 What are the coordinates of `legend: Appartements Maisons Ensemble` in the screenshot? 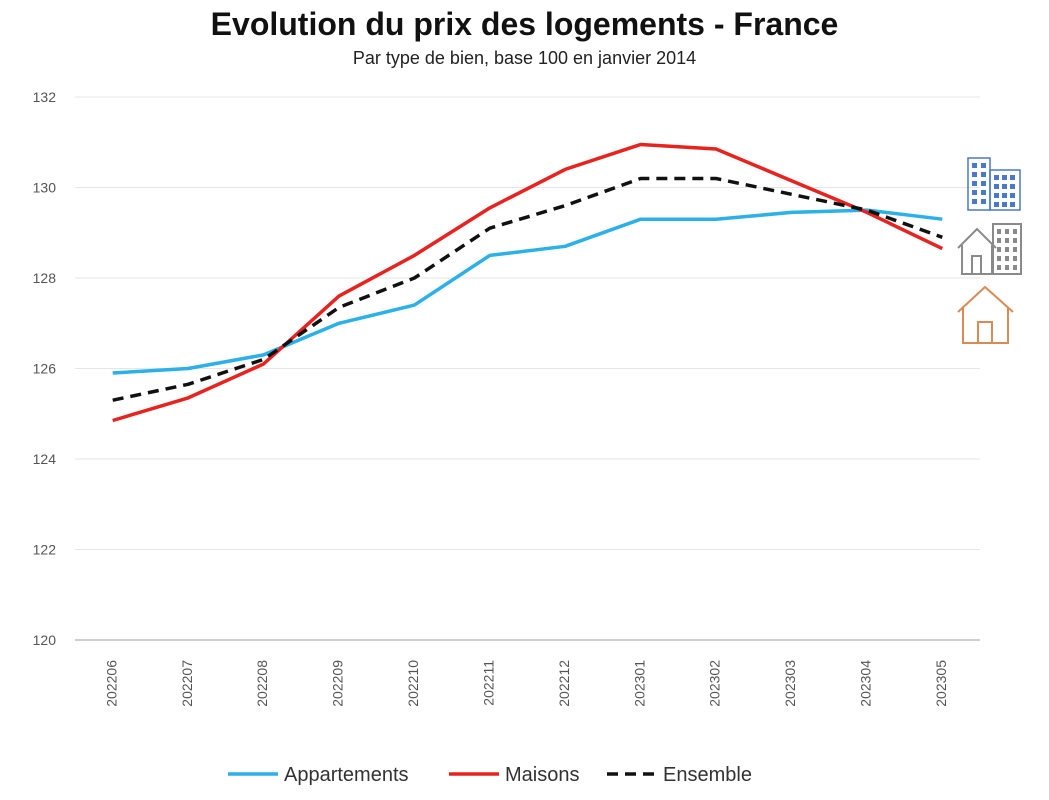 It's located at (490, 775).